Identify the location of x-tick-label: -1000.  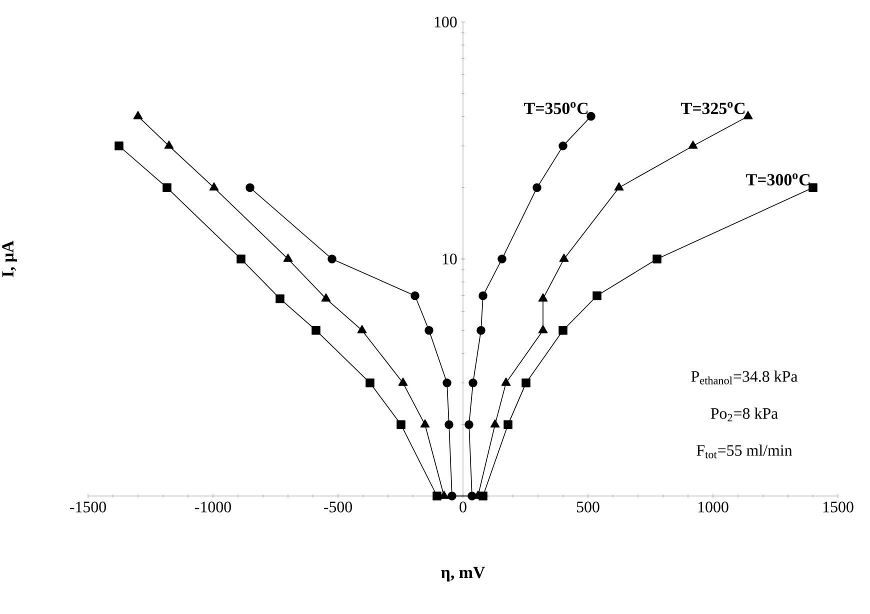
(213, 507).